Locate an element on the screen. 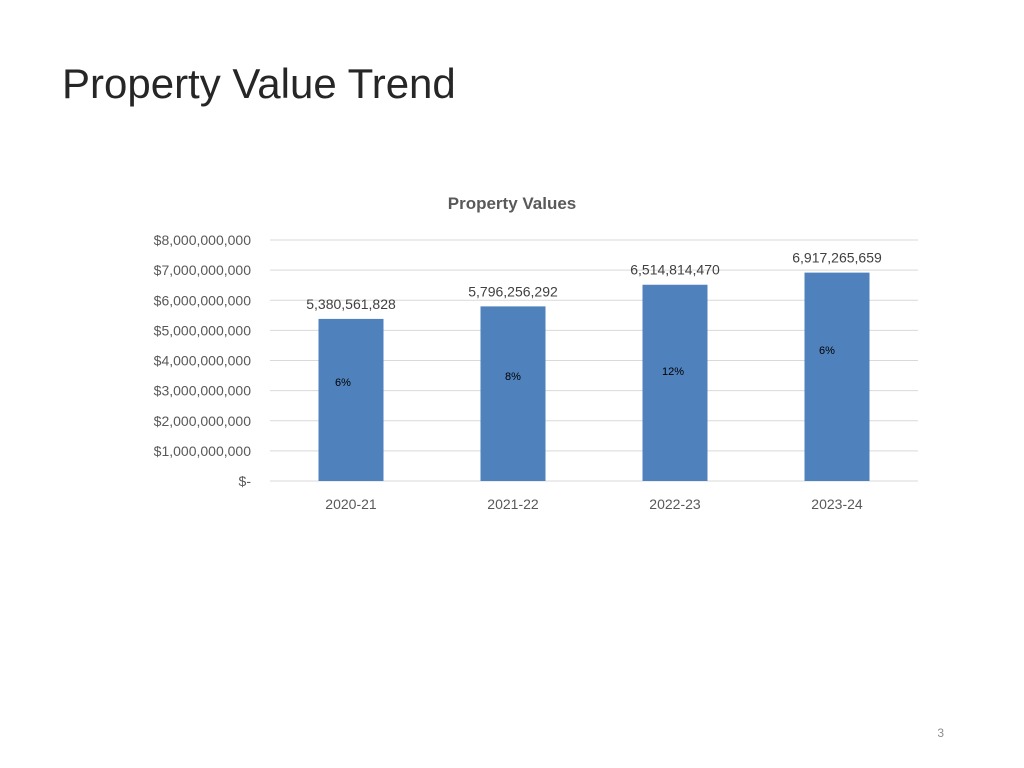  y-tick-label: $2,000,000,000 is located at coordinates (203, 421).